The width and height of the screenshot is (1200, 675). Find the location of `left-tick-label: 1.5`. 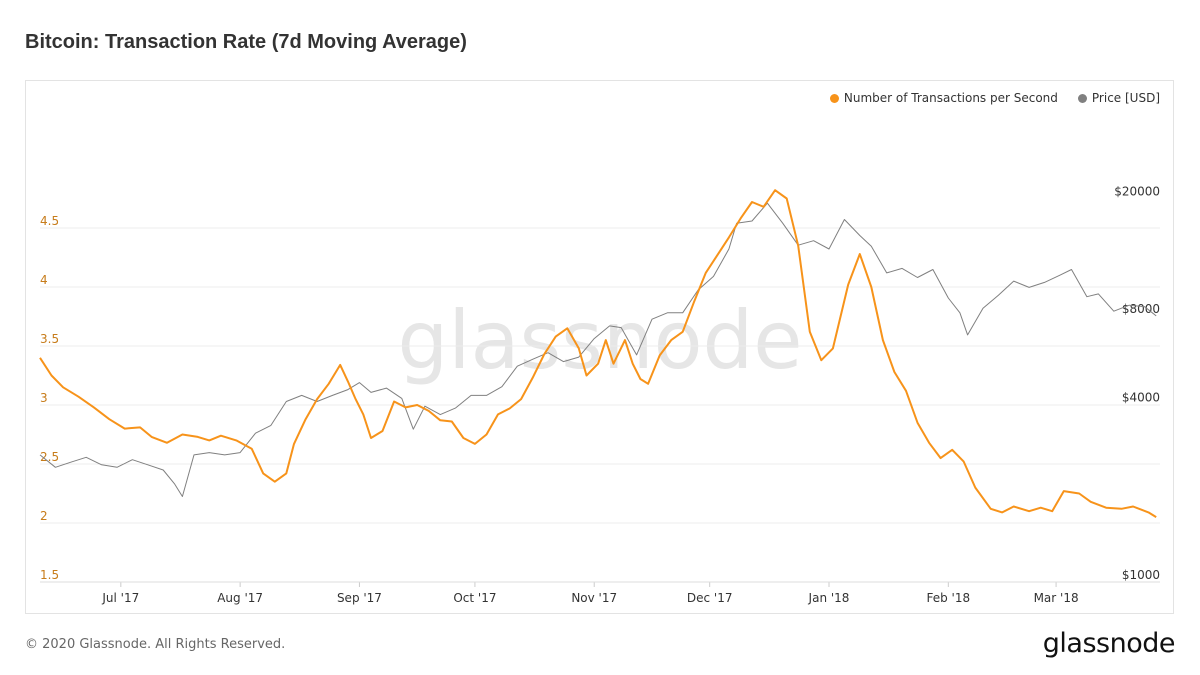

left-tick-label: 1.5 is located at coordinates (49, 575).